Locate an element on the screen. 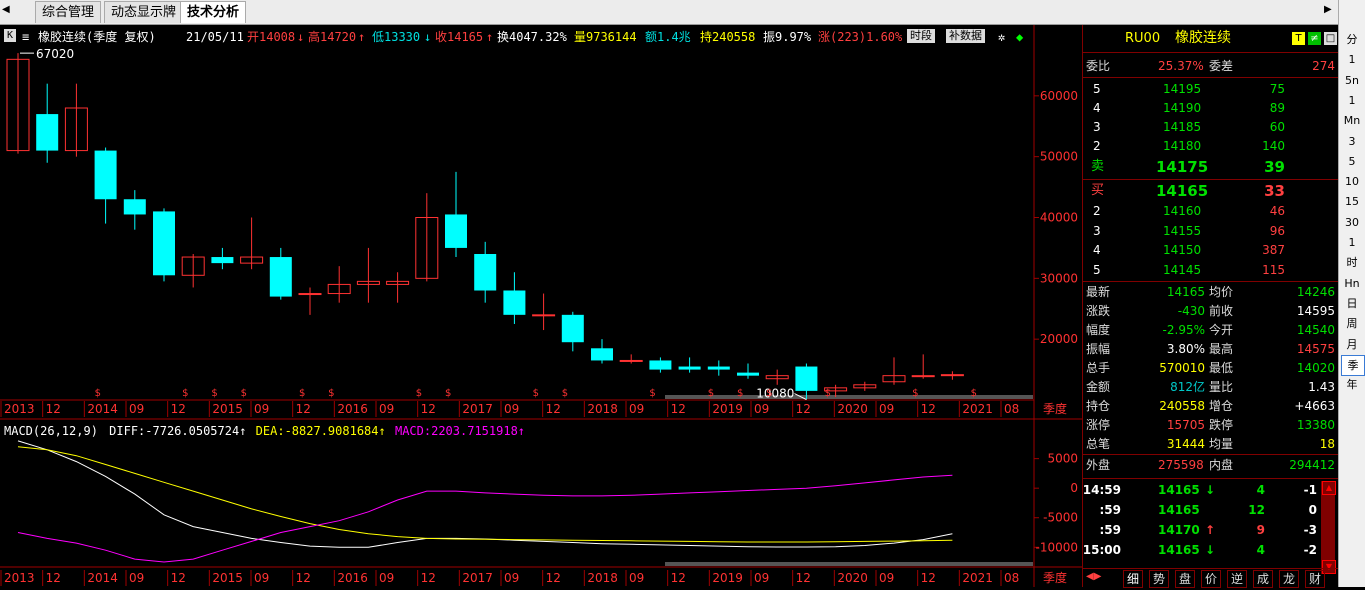  menu-icon: ≡ is located at coordinates (26, 37).